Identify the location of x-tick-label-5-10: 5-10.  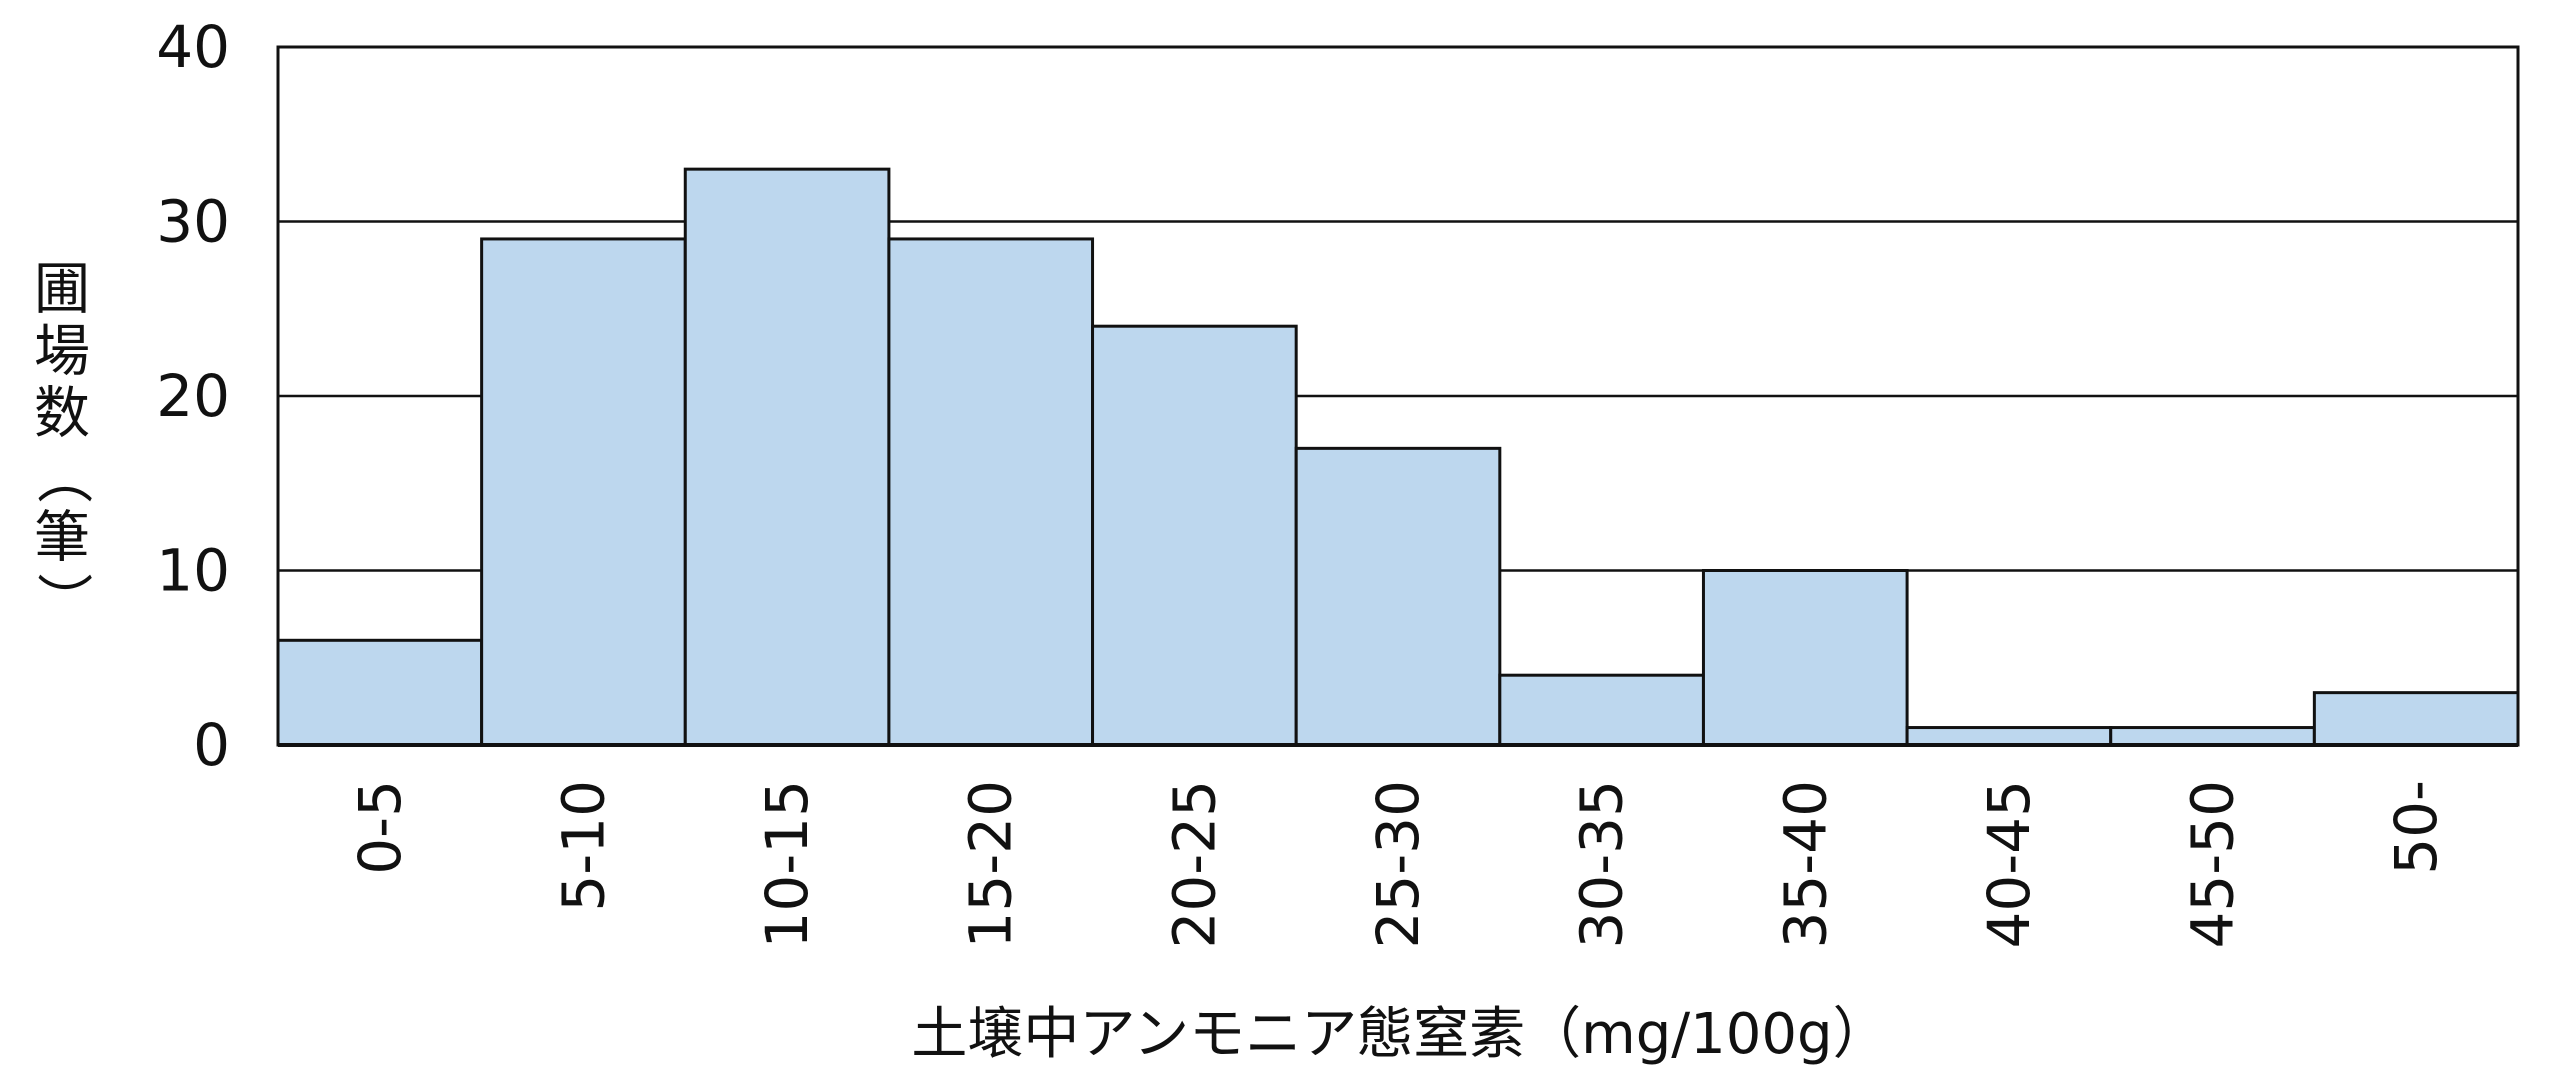
(583, 846).